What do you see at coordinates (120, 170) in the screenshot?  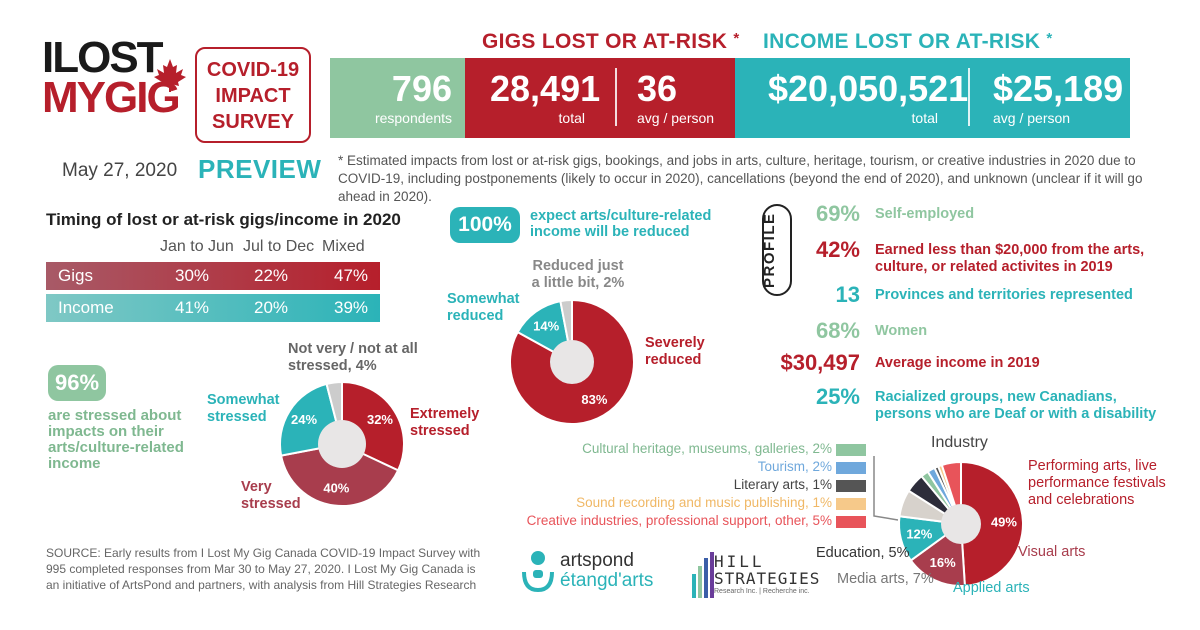 I see `report-date: May 27, 2020` at bounding box center [120, 170].